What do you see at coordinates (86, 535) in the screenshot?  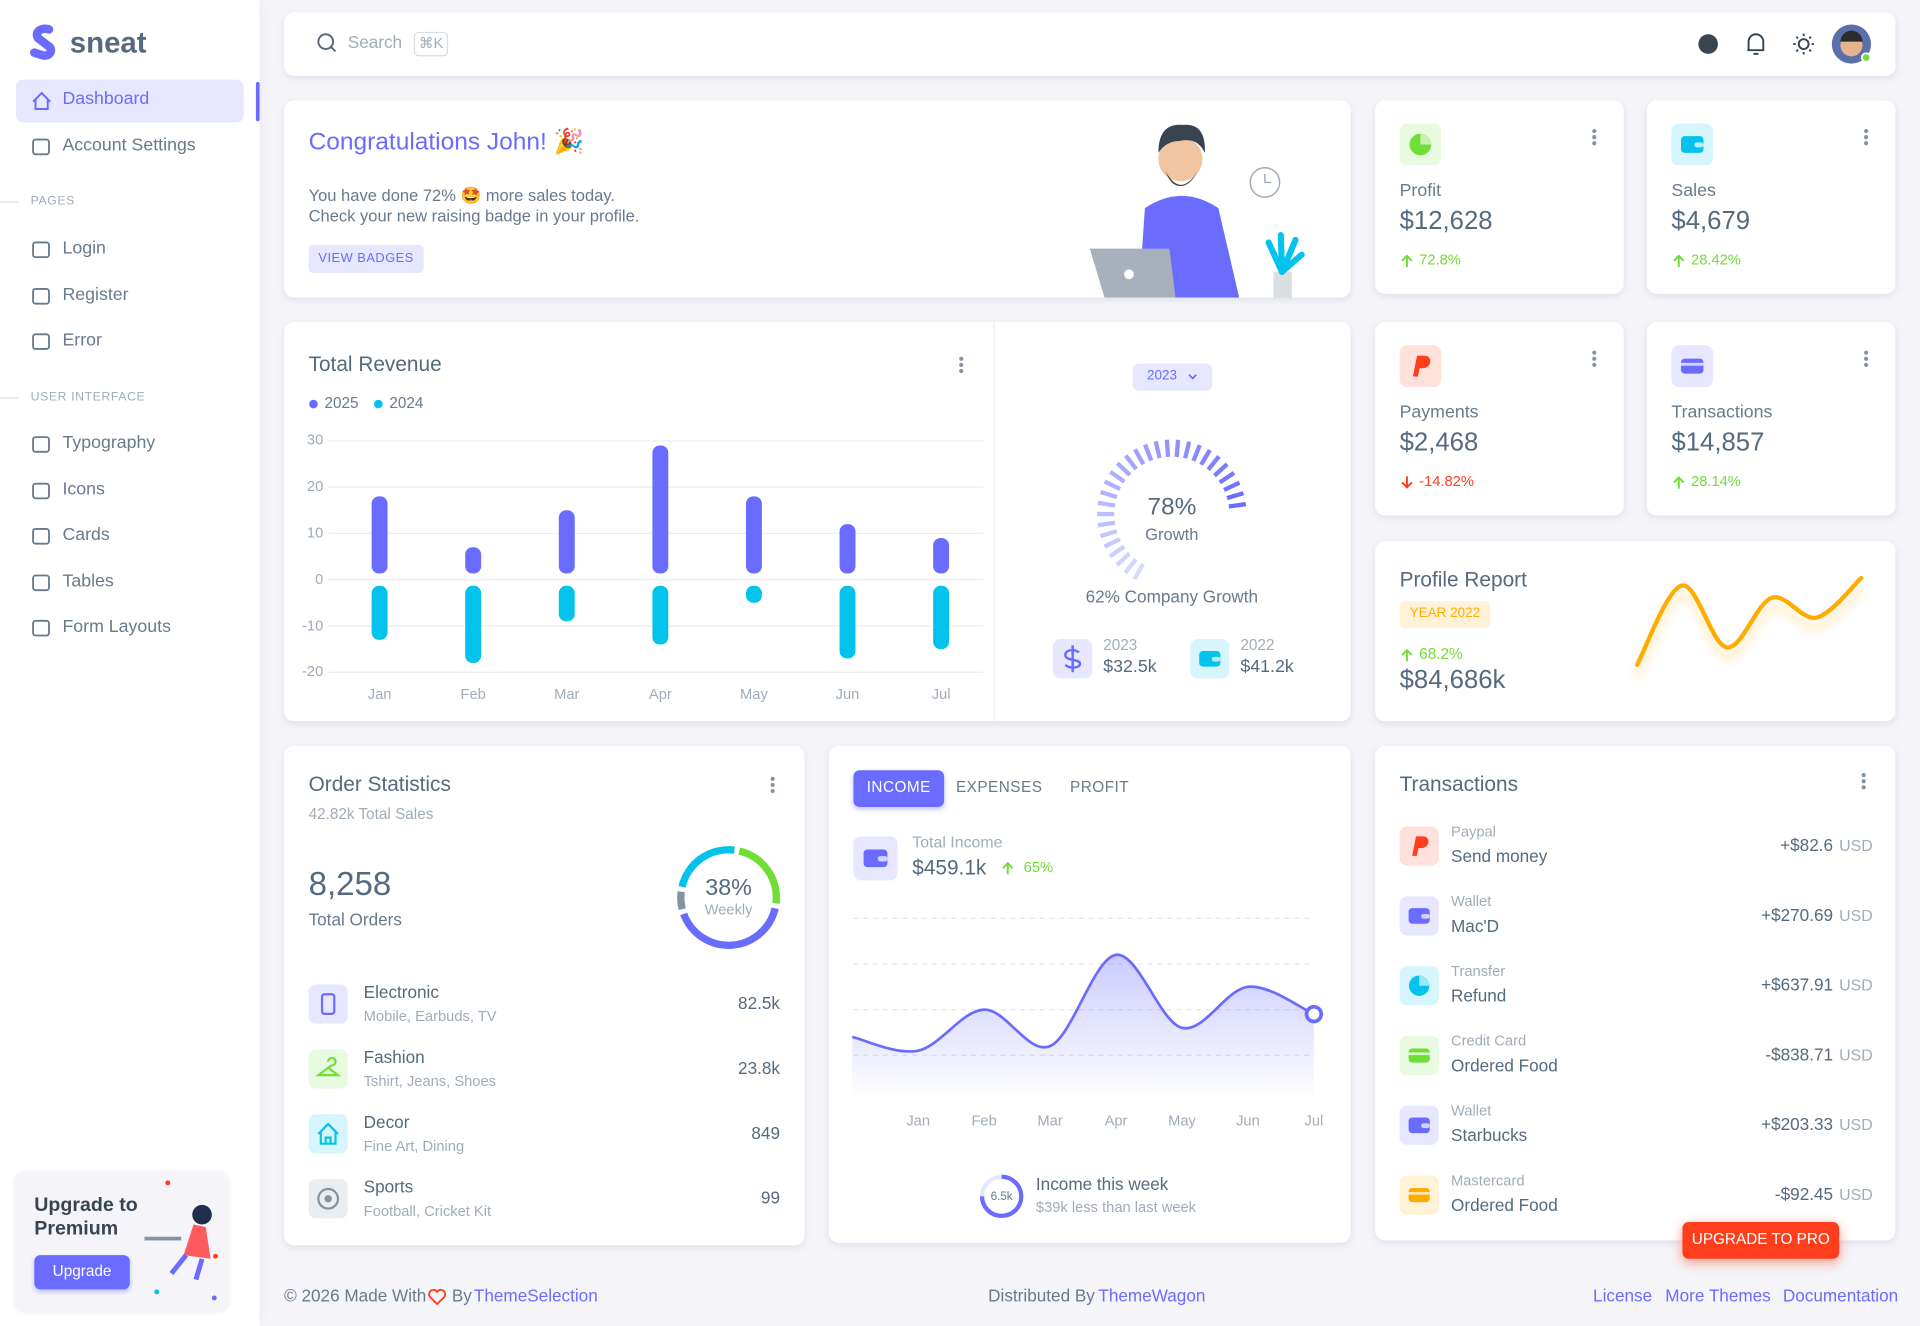 I see `menu-item: Cards` at bounding box center [86, 535].